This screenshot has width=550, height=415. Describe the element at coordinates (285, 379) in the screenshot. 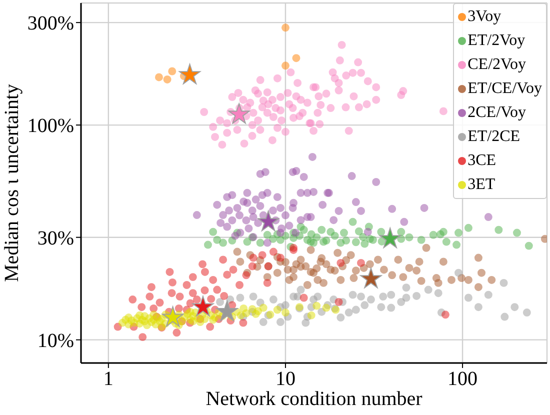

I see `x-tick-label: 10` at that location.